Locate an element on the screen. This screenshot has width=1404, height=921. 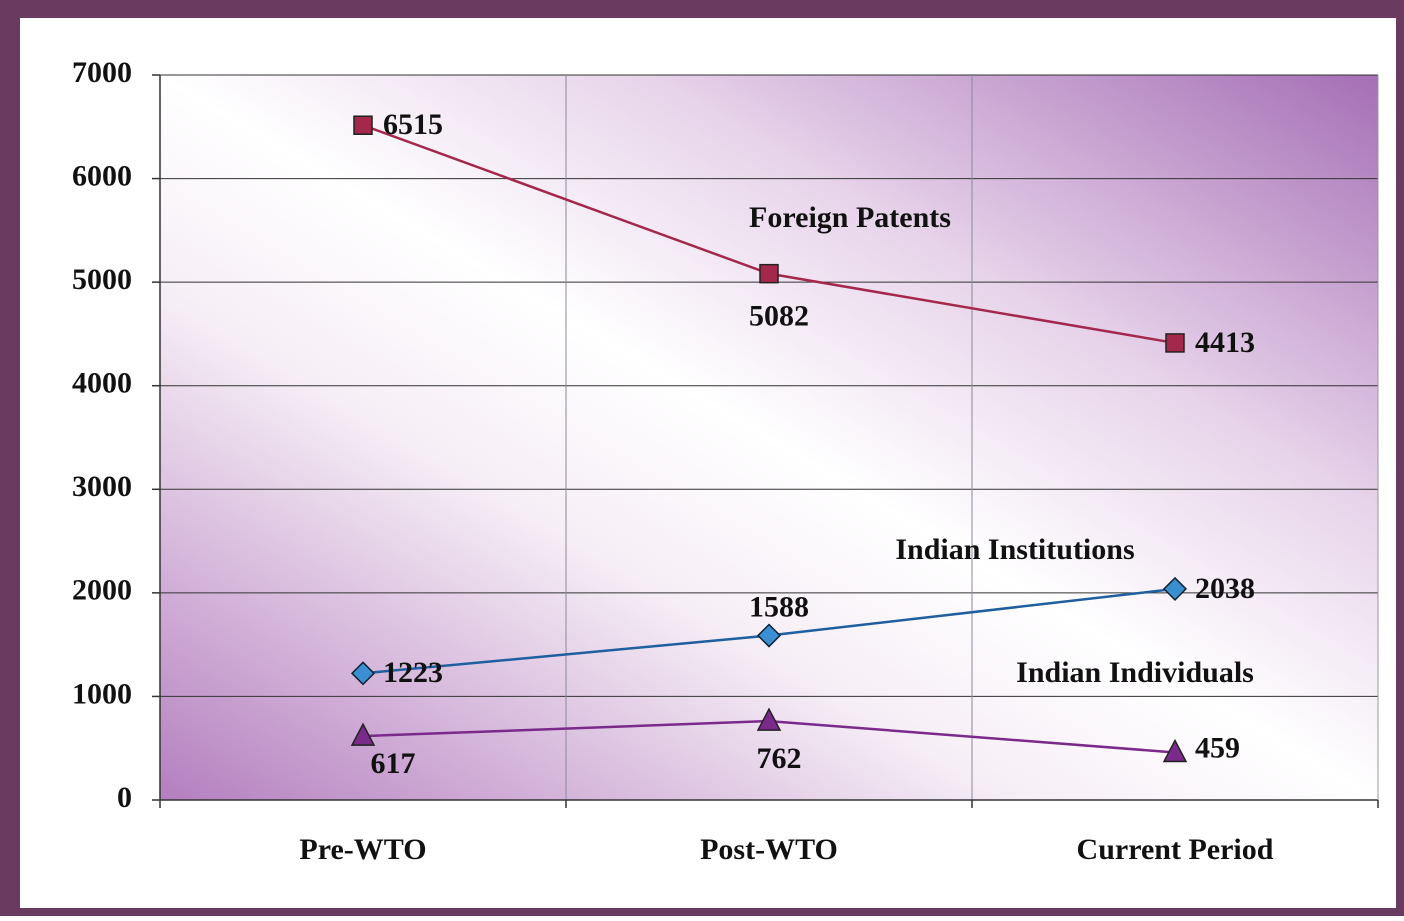
y-tick-label: 3000 is located at coordinates (102, 486).